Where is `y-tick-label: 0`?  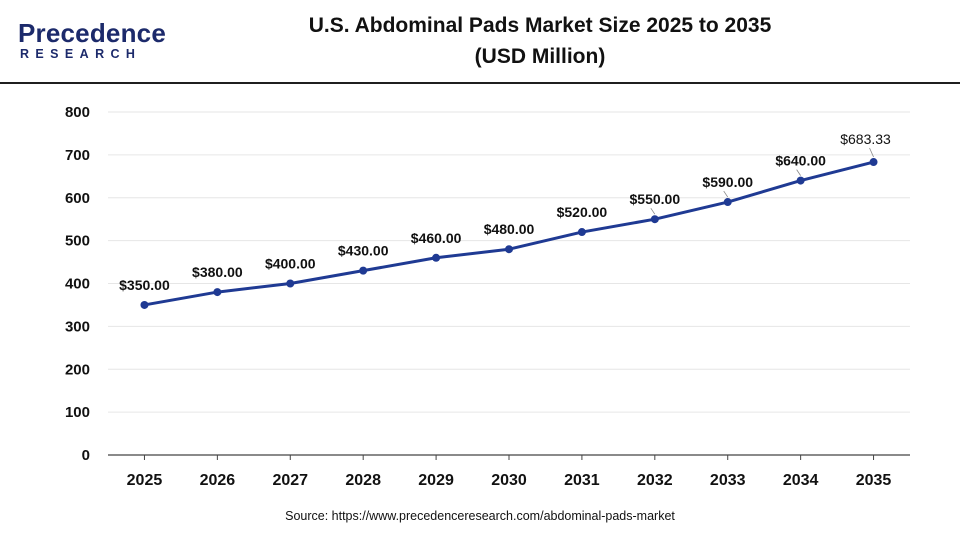
y-tick-label: 0 is located at coordinates (86, 455).